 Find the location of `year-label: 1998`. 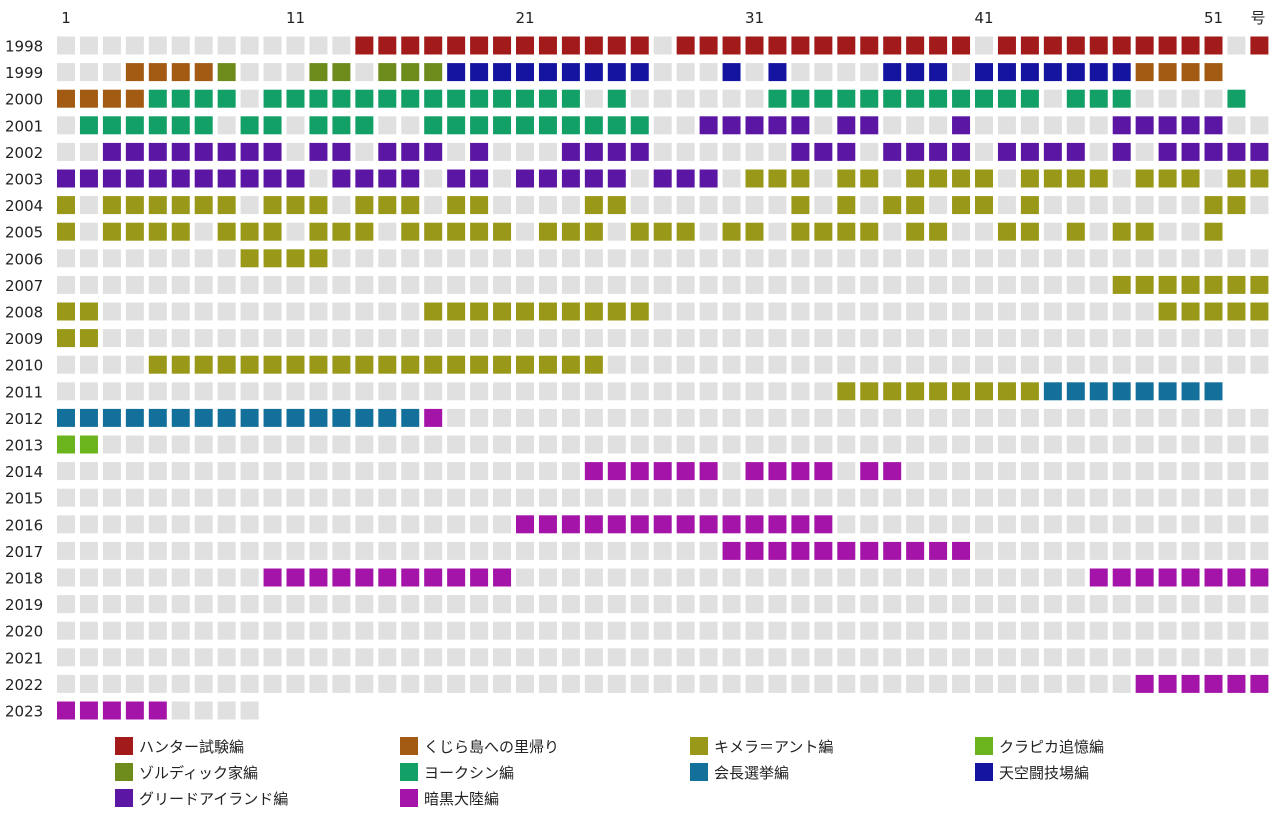

year-label: 1998 is located at coordinates (24, 47).